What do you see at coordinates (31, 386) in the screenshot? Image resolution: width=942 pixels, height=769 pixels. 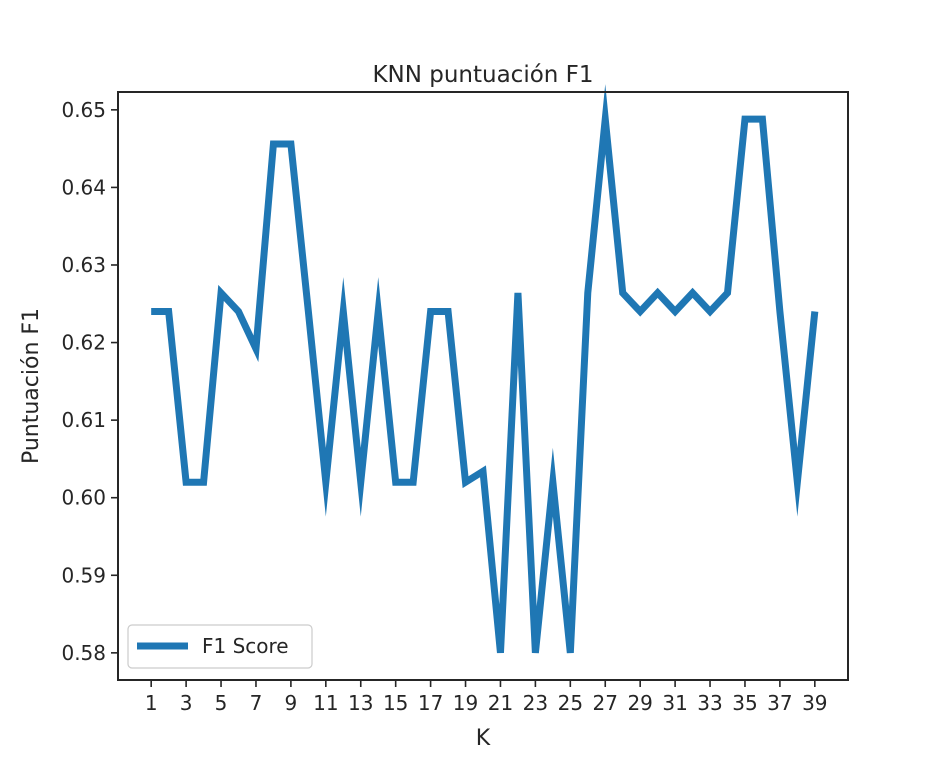 I see `y-axis-label: Puntuación F1` at bounding box center [31, 386].